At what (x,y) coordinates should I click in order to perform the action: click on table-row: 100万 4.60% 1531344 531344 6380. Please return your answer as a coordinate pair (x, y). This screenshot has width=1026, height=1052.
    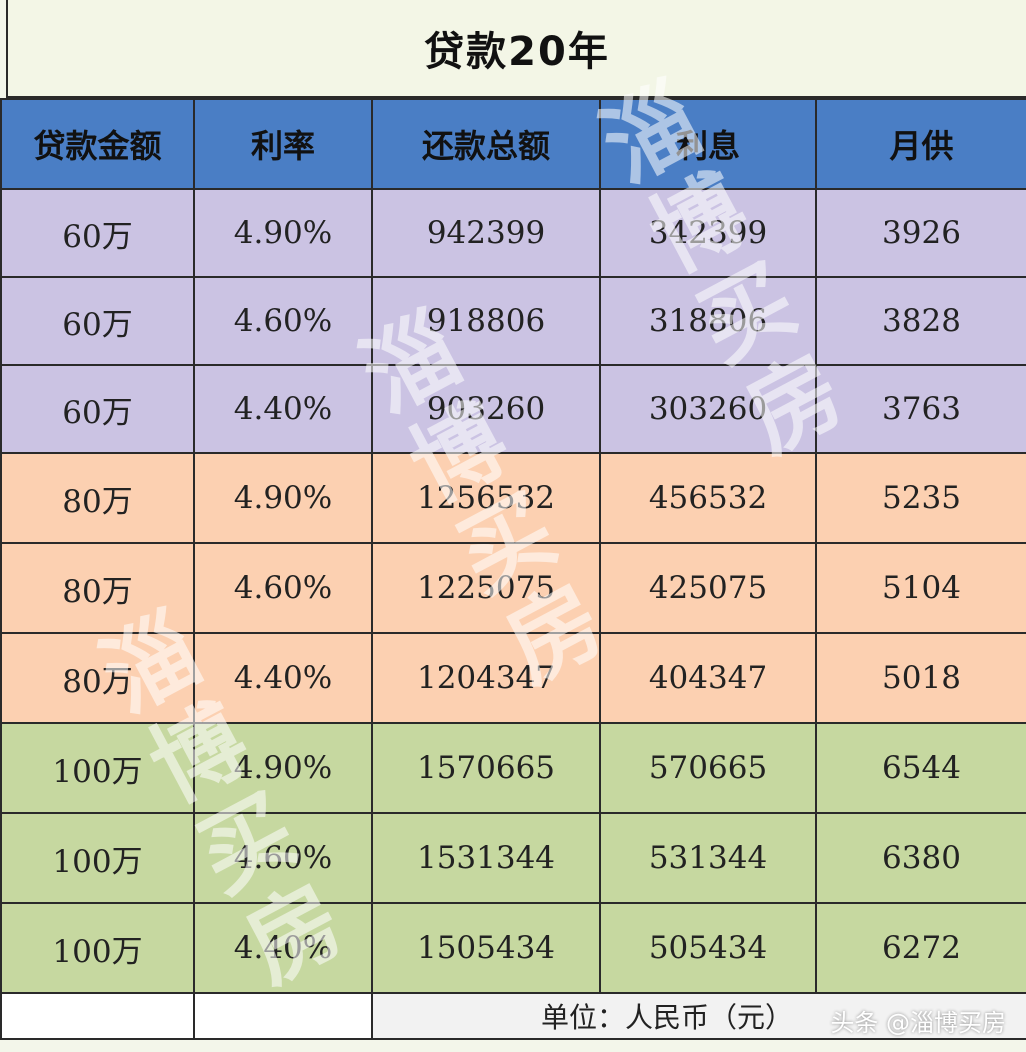
    Looking at the image, I should click on (513, 858).